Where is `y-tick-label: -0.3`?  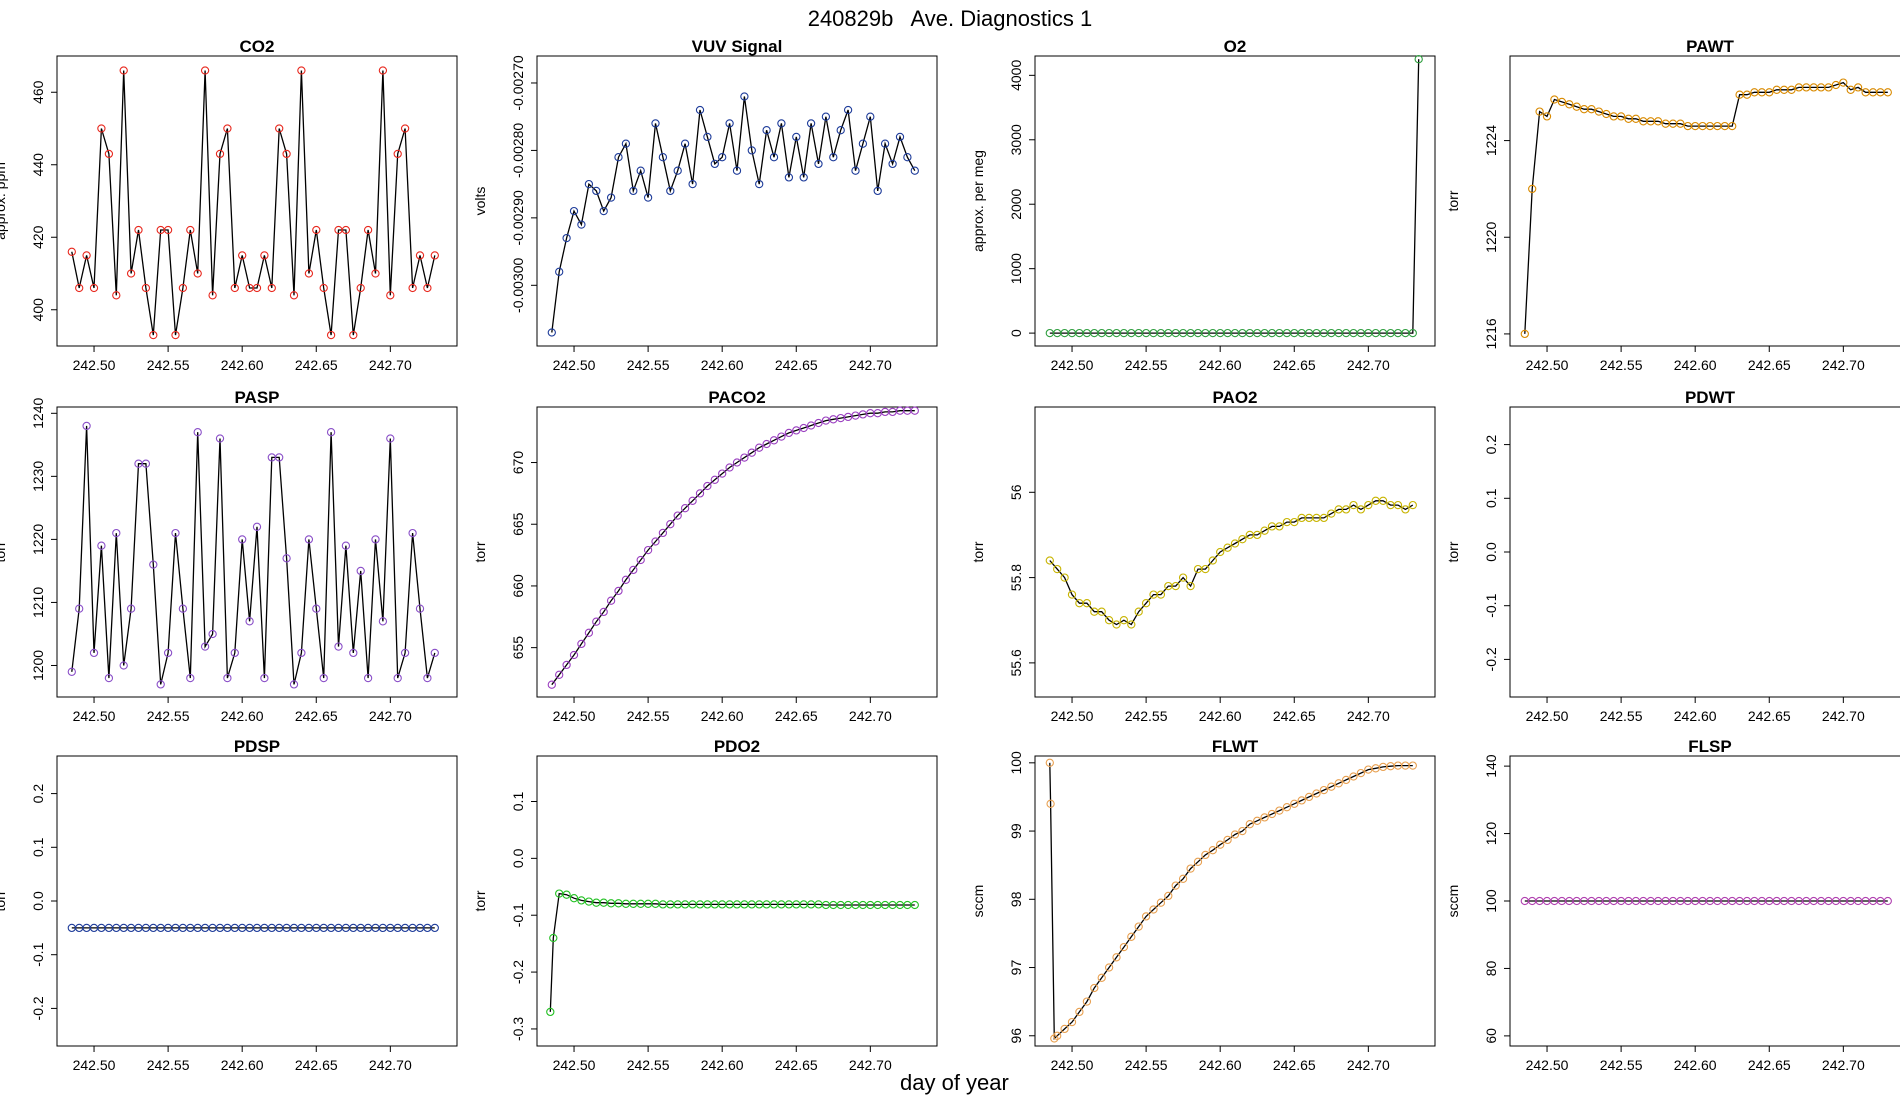
y-tick-label: -0.3 is located at coordinates (518, 1029).